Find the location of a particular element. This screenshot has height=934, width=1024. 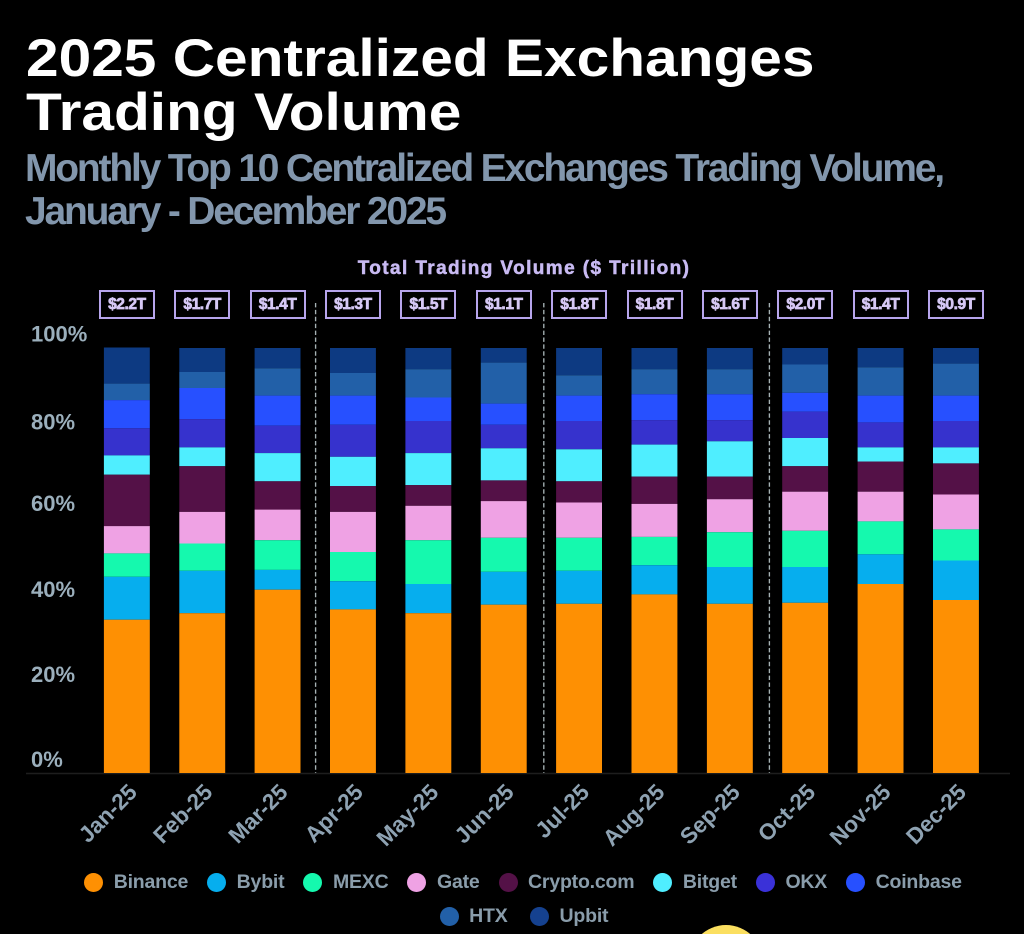

svg-text: Mar-25 is located at coordinates (258, 813).